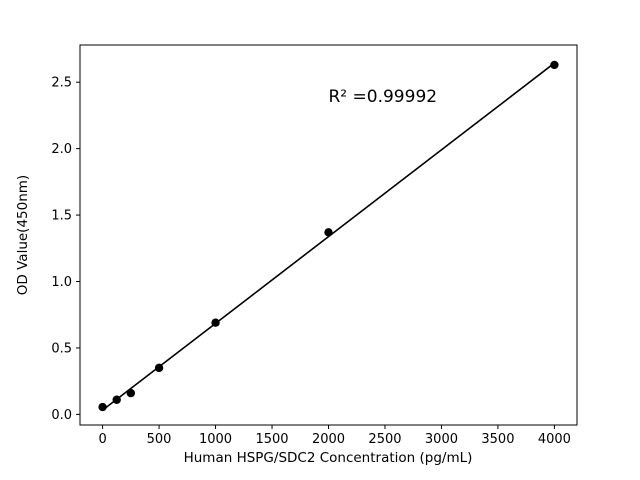  Describe the element at coordinates (215, 439) in the screenshot. I see `x-tick-label: 1000` at that location.